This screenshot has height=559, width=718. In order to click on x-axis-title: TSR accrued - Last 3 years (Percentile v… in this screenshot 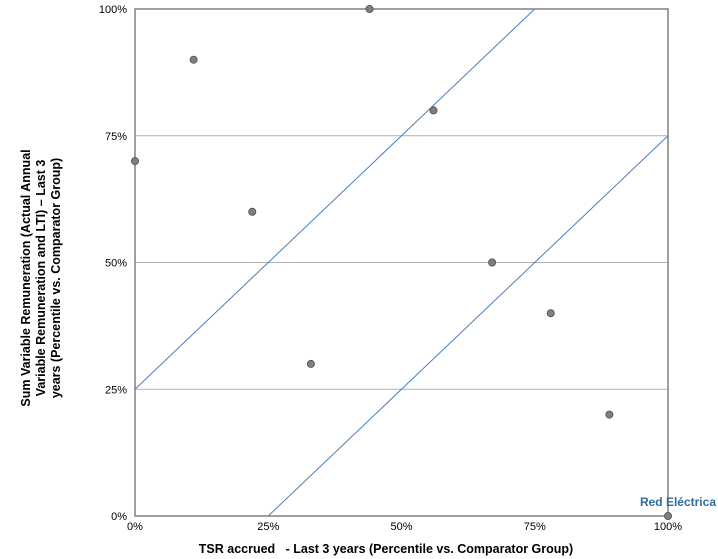, I will do `click(386, 549)`.